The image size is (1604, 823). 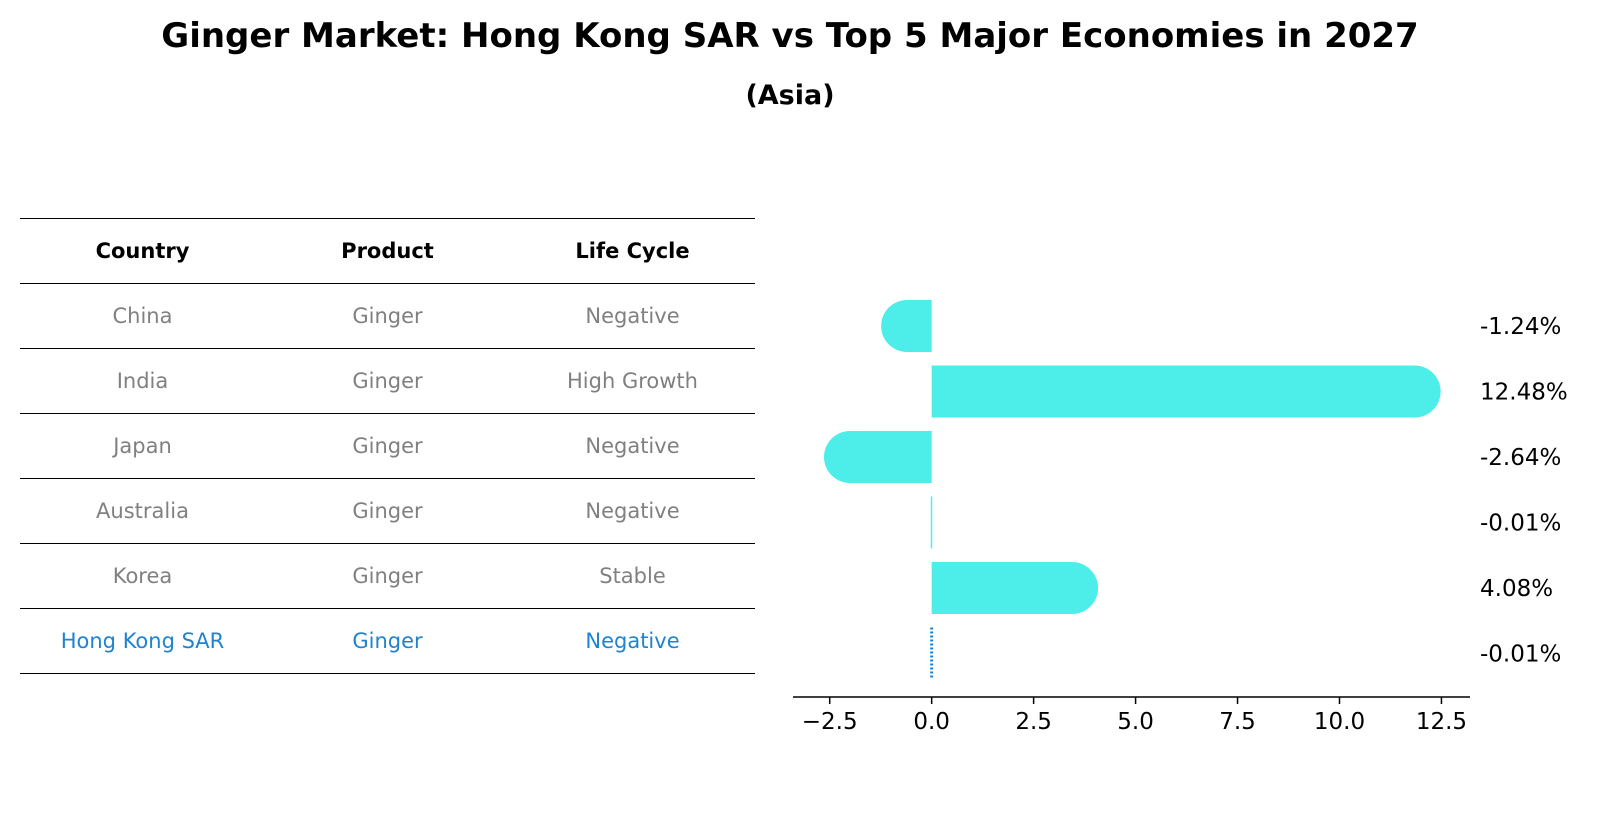 I want to click on table-row: Korea Ginger Stable, so click(x=387, y=575).